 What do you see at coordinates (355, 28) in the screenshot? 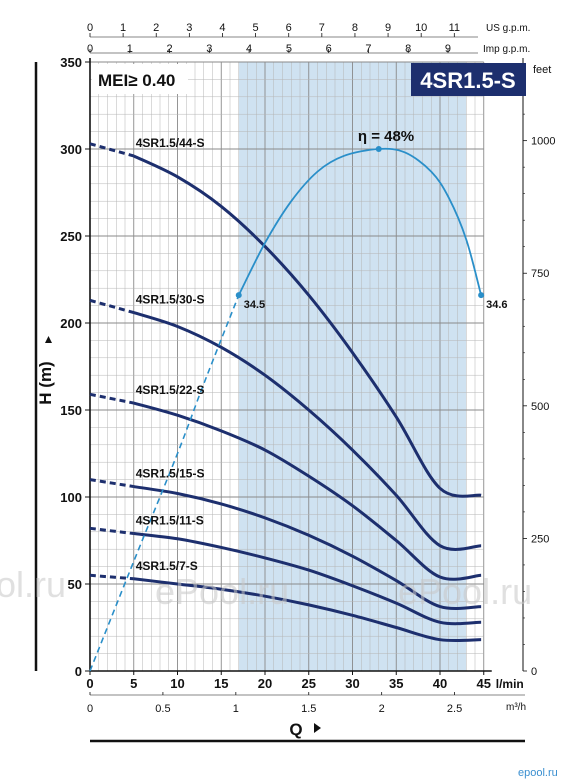
I see `us-tick-label: 8` at bounding box center [355, 28].